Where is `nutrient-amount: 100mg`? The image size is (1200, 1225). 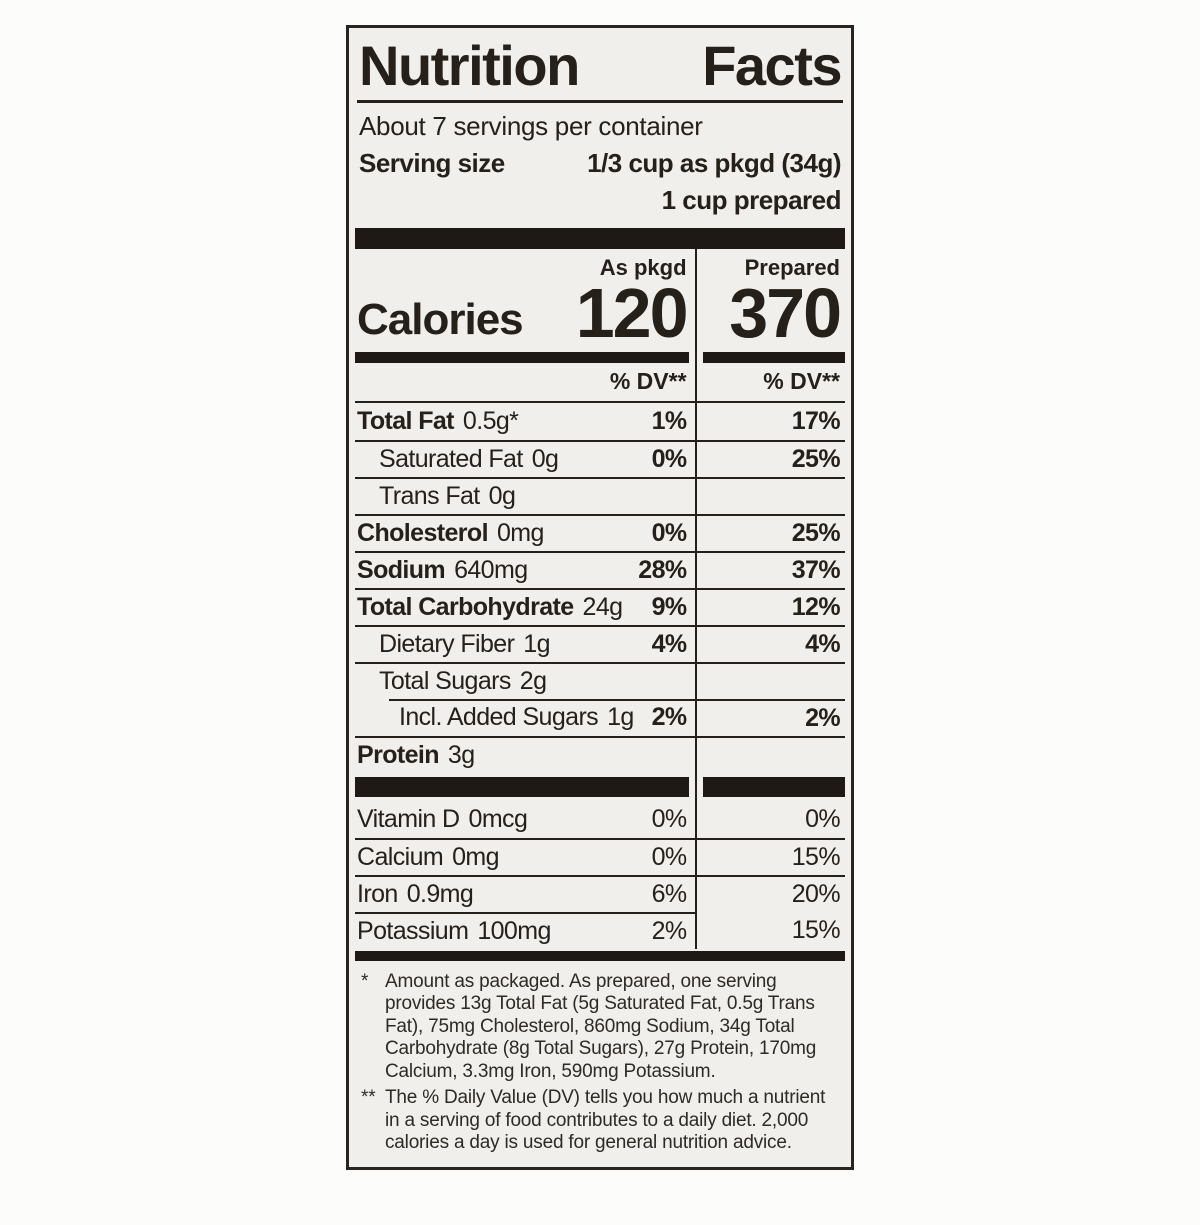 nutrient-amount: 100mg is located at coordinates (514, 930).